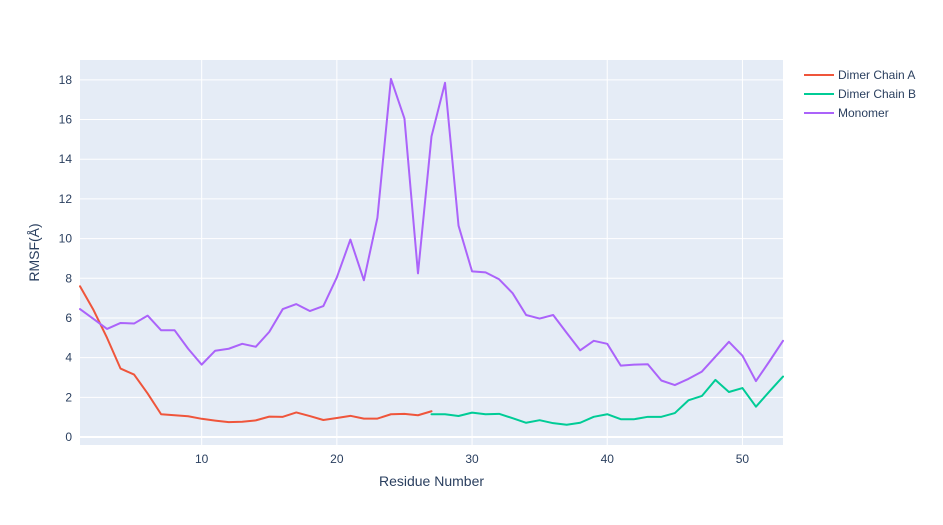  I want to click on y-tick-label: 18, so click(66, 80).